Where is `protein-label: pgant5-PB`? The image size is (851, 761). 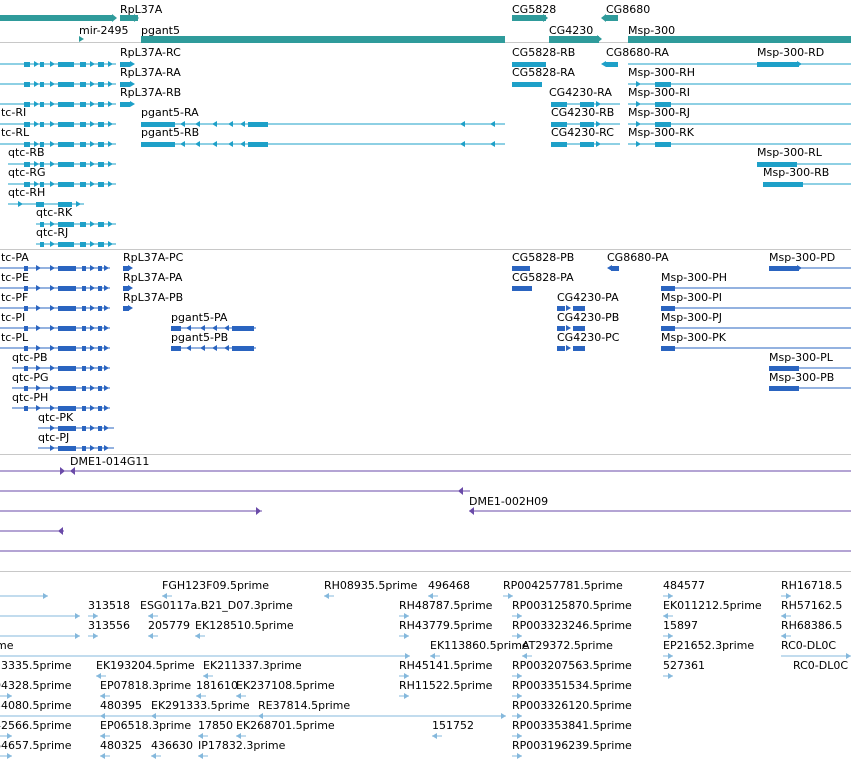 protein-label: pgant5-PB is located at coordinates (199, 337).